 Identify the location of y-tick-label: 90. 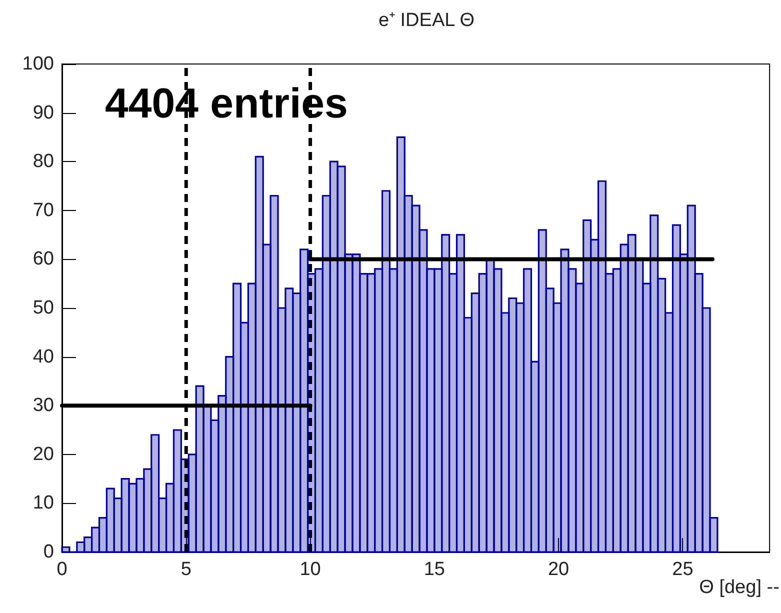
(43, 113).